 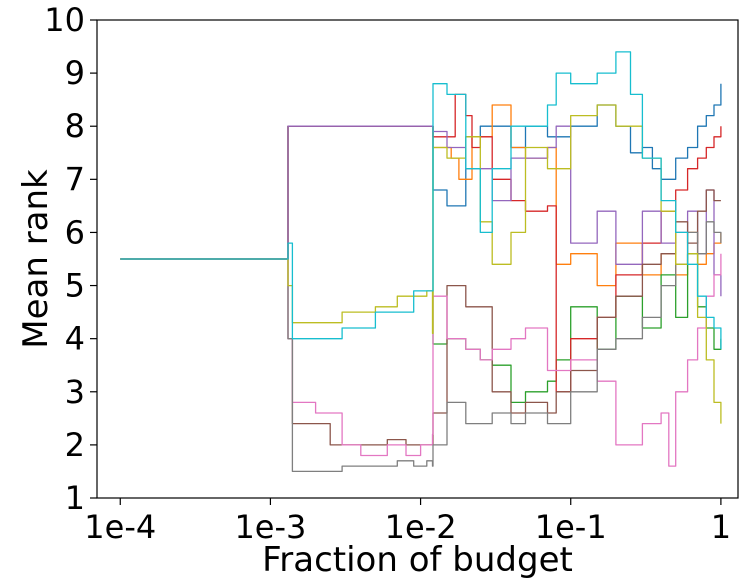 I want to click on y-tick-label-9: 9, so click(x=75, y=73).